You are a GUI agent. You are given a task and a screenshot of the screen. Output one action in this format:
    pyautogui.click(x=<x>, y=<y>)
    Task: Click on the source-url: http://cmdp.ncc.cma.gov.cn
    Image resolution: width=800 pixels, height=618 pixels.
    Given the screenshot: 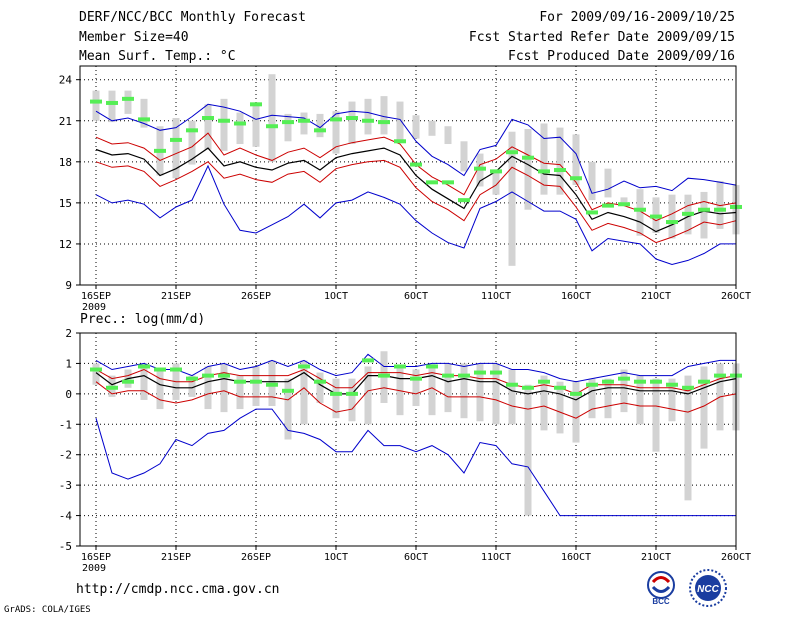 What is the action you would take?
    pyautogui.click(x=178, y=589)
    